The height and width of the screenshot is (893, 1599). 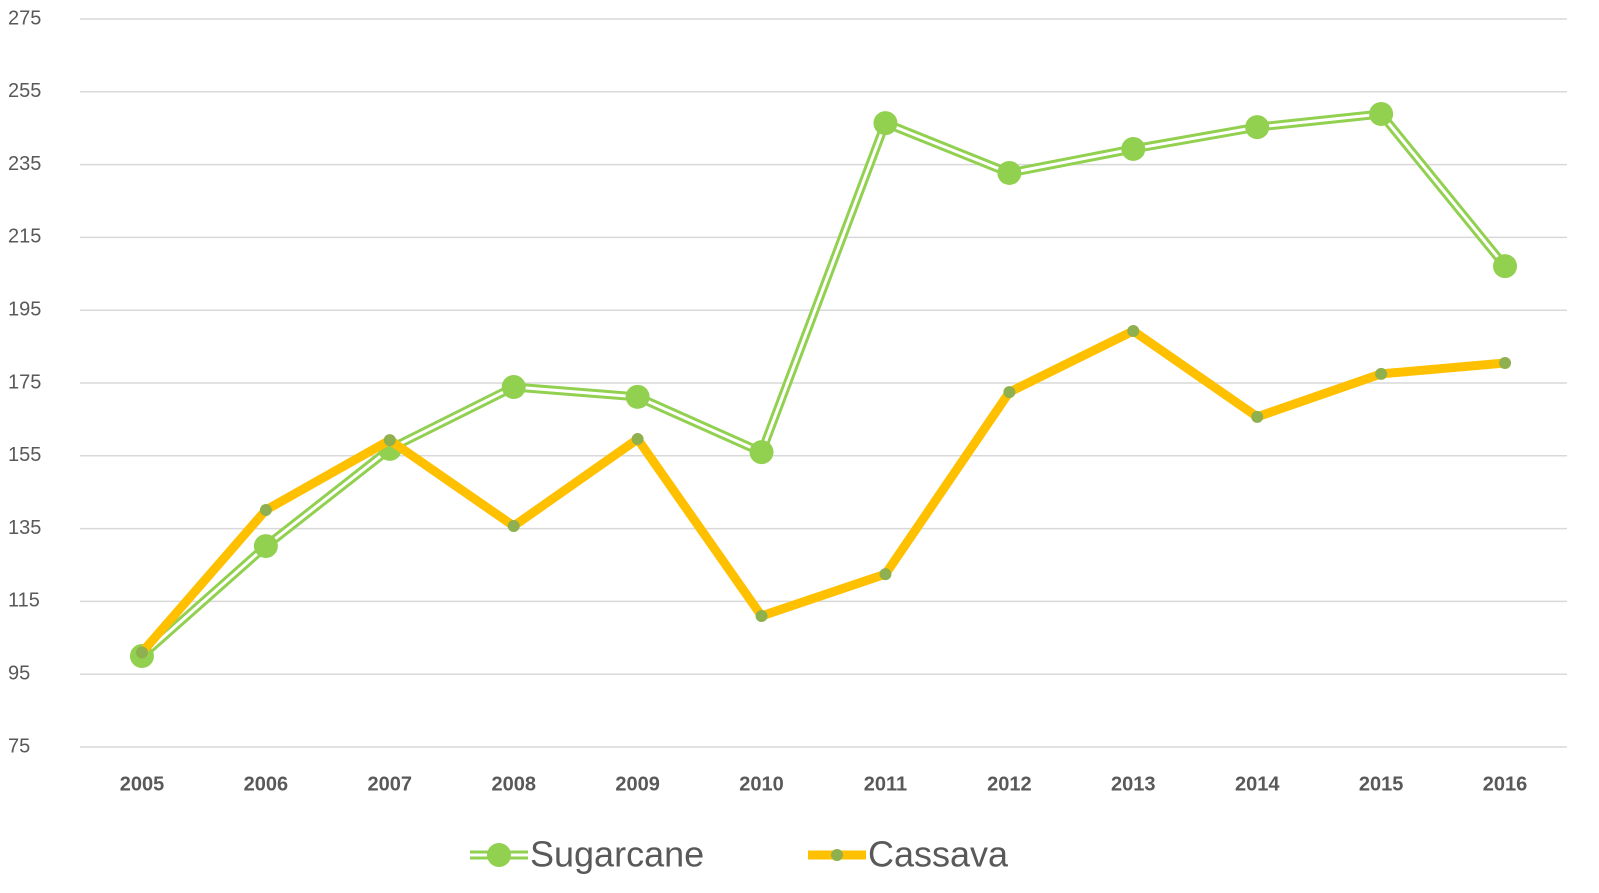 What do you see at coordinates (24, 309) in the screenshot?
I see `y-tick-label: 195` at bounding box center [24, 309].